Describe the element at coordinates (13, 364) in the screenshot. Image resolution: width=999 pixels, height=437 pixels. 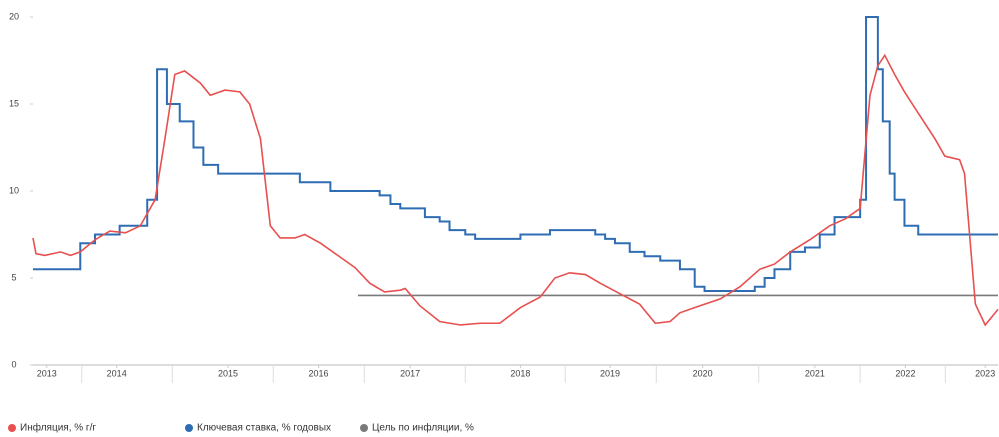
I see `y-tick-label: 0` at that location.